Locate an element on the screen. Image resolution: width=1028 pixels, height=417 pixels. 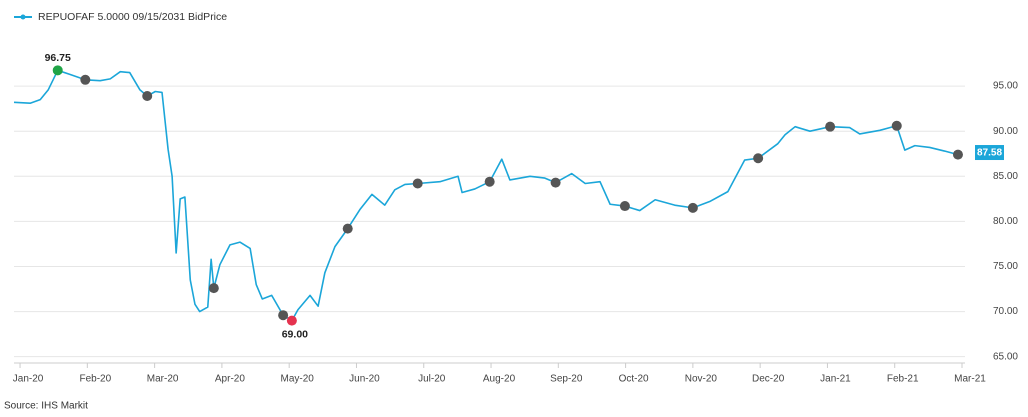
x-tick-label: Feb-21 is located at coordinates (903, 379).